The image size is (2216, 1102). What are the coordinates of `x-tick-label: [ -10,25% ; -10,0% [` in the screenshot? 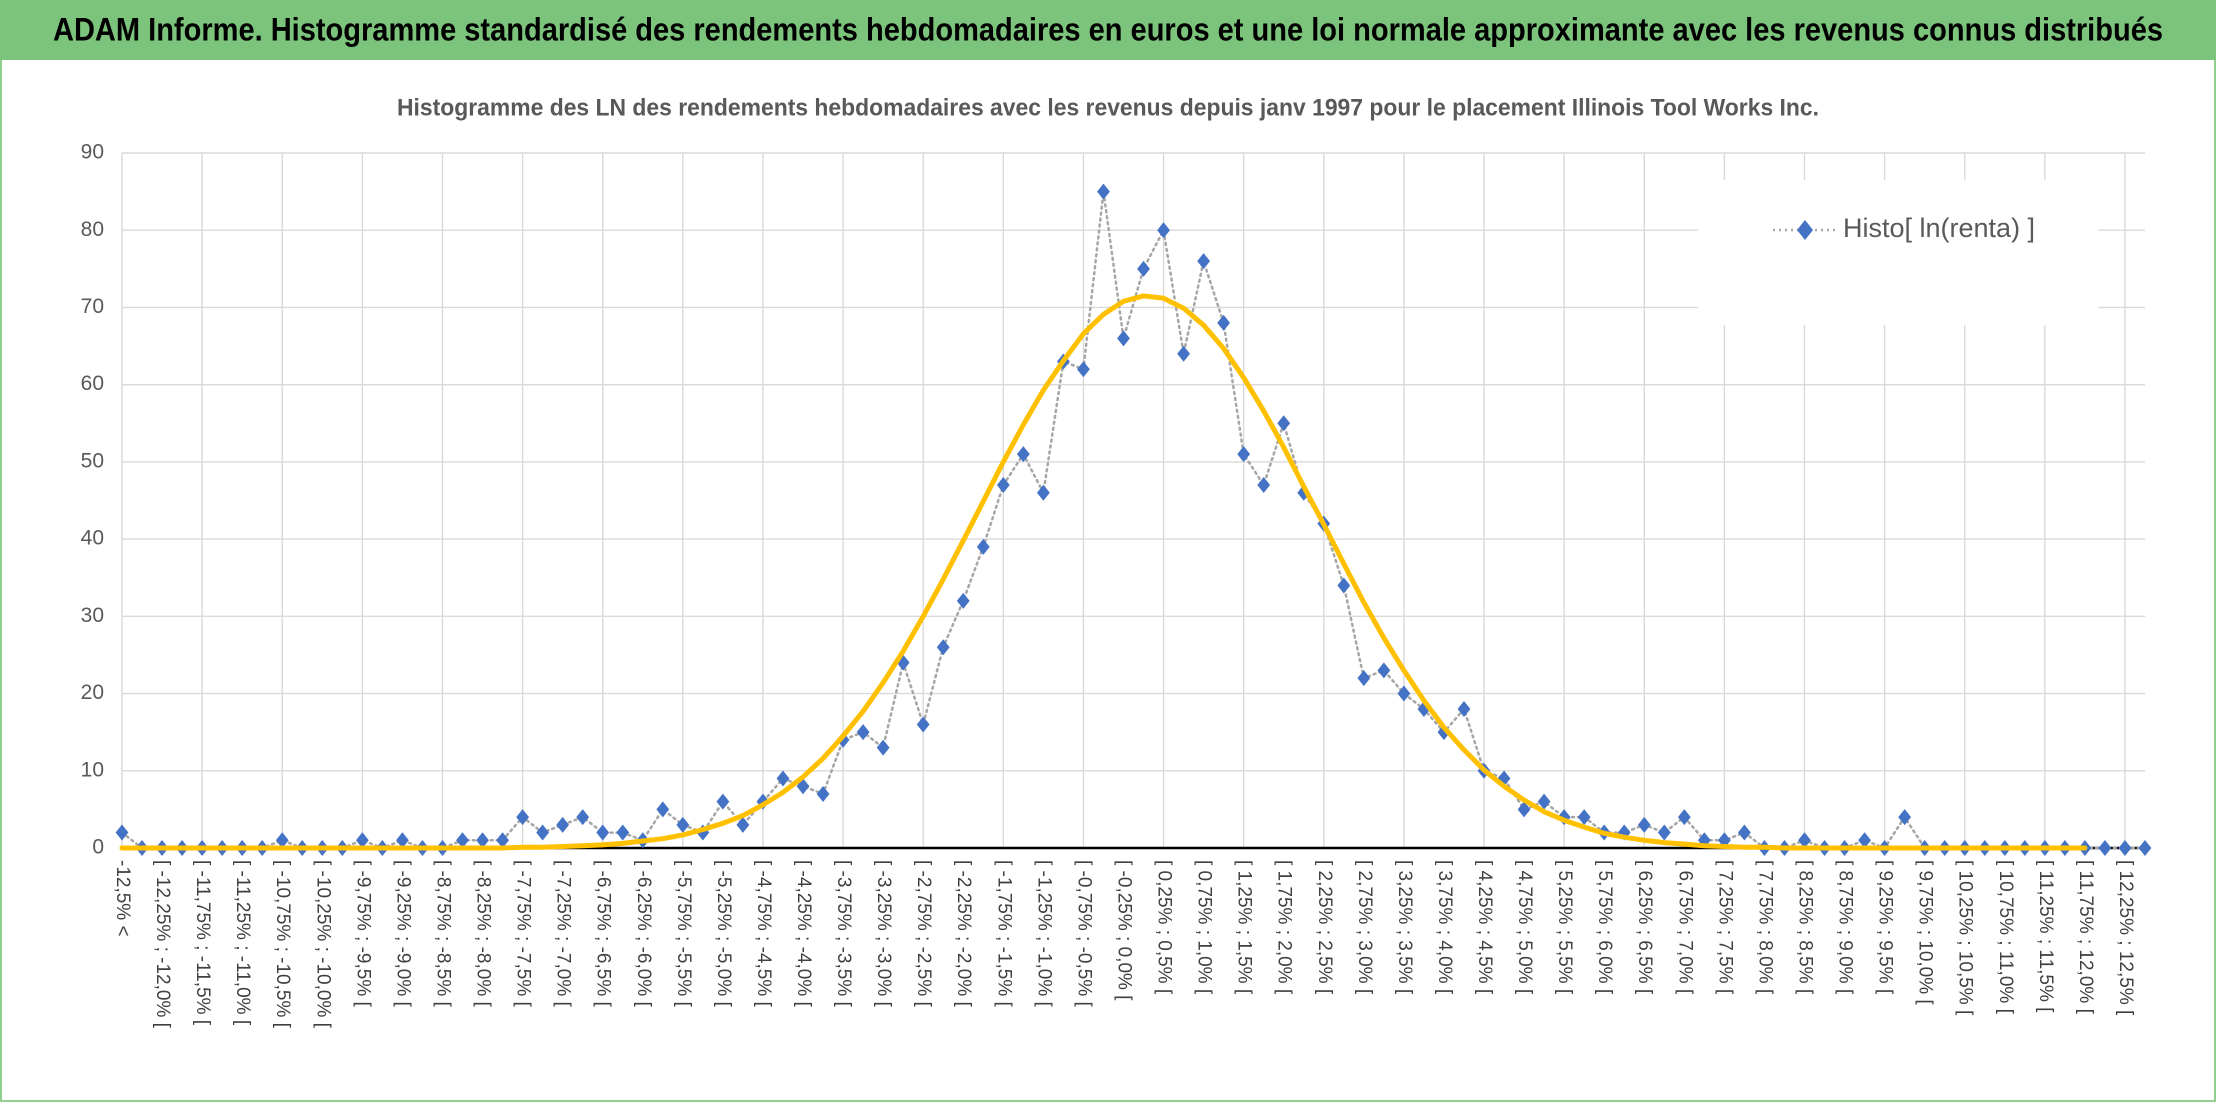 It's located at (322, 944).